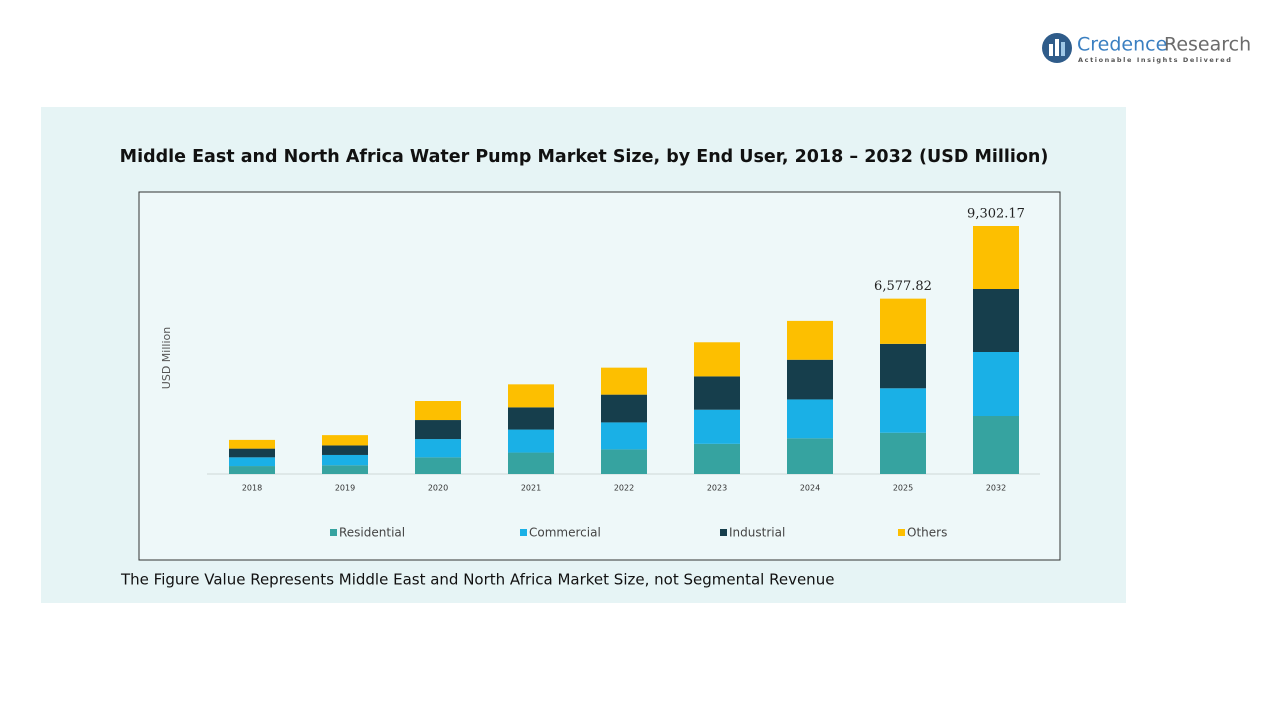  Describe the element at coordinates (996, 488) in the screenshot. I see `x-tick-label: 2032` at that location.